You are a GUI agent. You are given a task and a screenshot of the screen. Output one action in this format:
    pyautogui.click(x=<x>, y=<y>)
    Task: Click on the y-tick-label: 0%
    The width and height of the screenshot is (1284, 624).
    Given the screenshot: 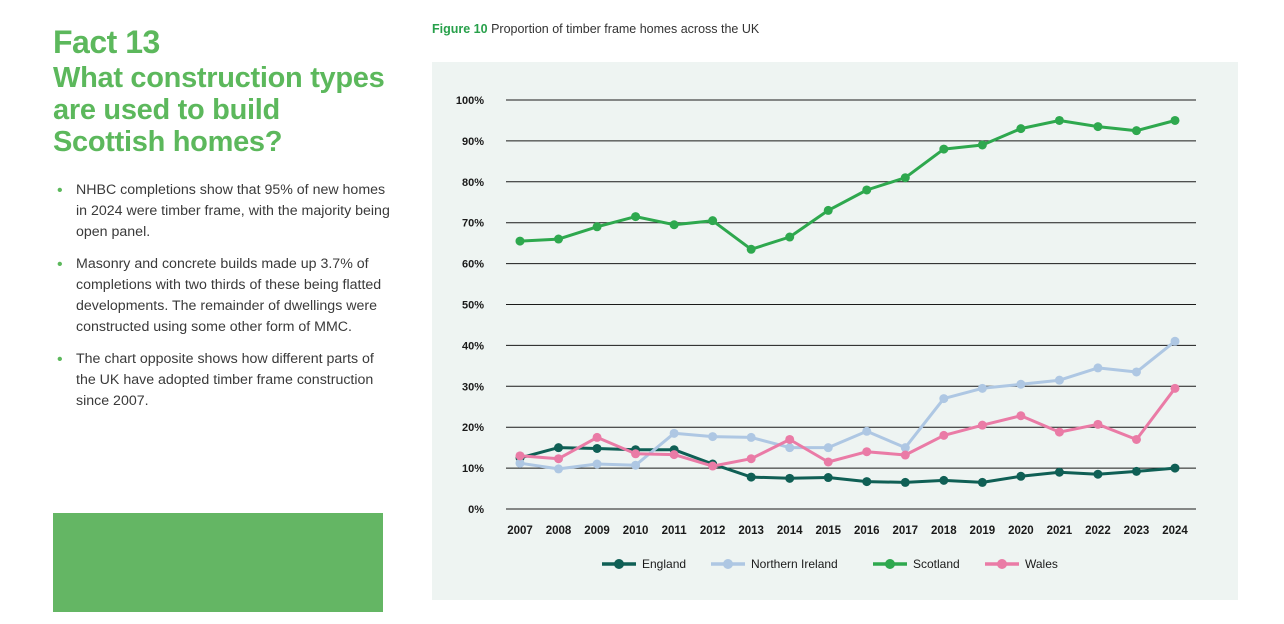 What is the action you would take?
    pyautogui.click(x=476, y=510)
    